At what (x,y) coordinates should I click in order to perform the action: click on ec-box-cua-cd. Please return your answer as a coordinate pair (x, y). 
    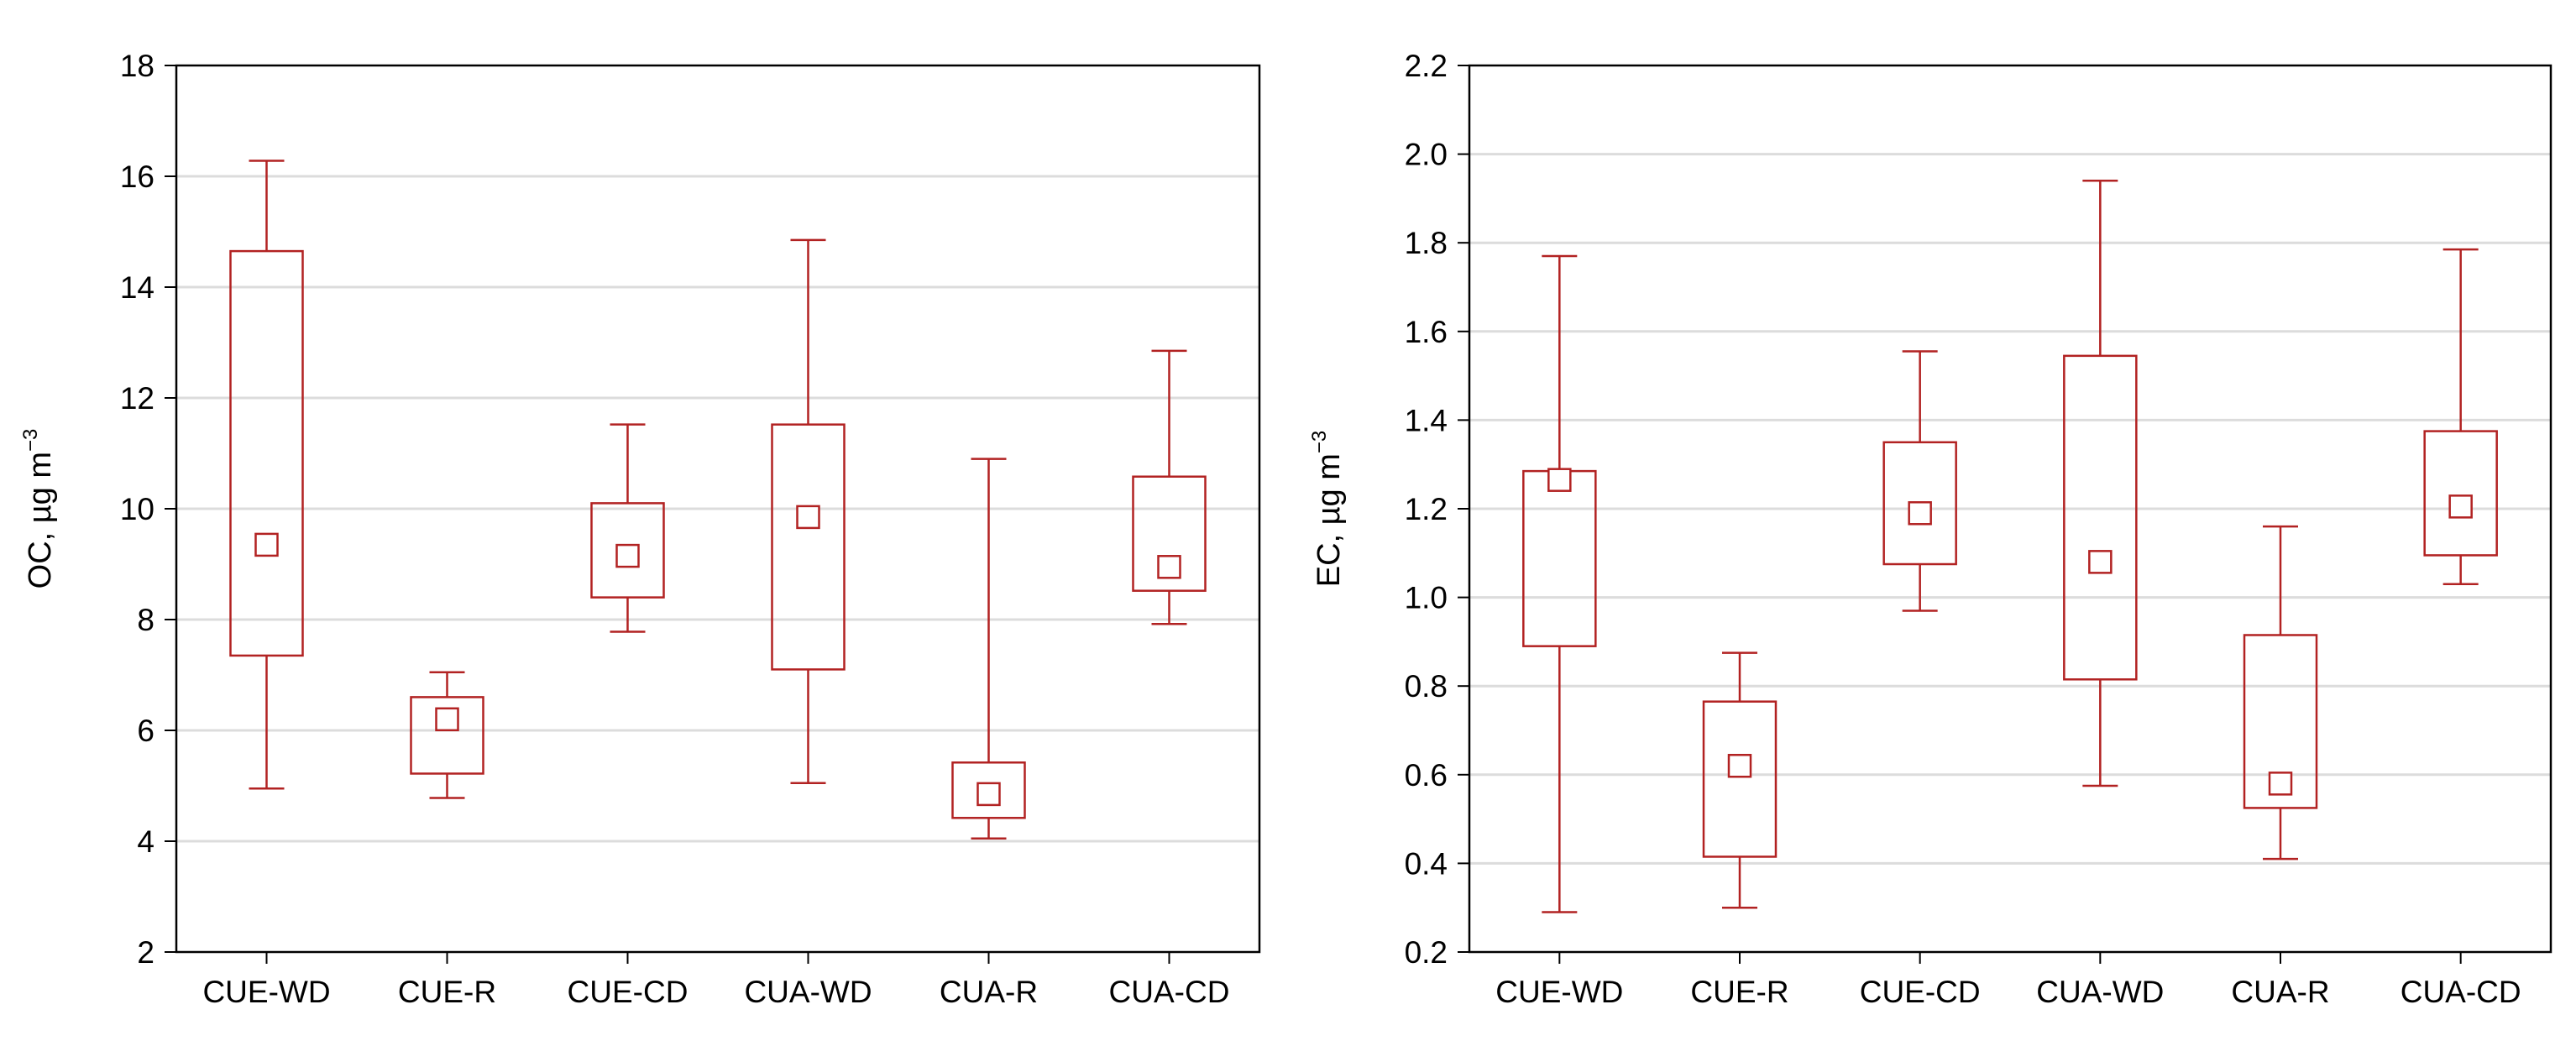
    Looking at the image, I should click on (2460, 417).